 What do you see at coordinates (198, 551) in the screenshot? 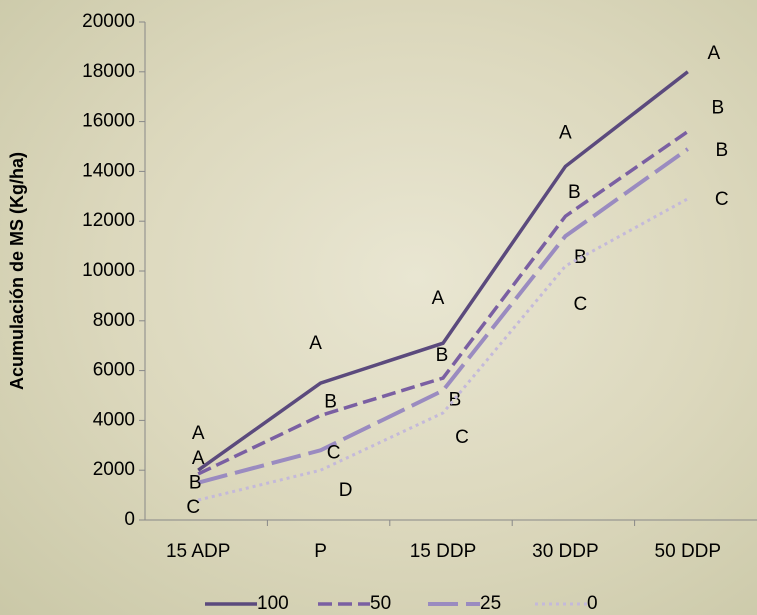
I see `x-tick-label: 15 ADP` at bounding box center [198, 551].